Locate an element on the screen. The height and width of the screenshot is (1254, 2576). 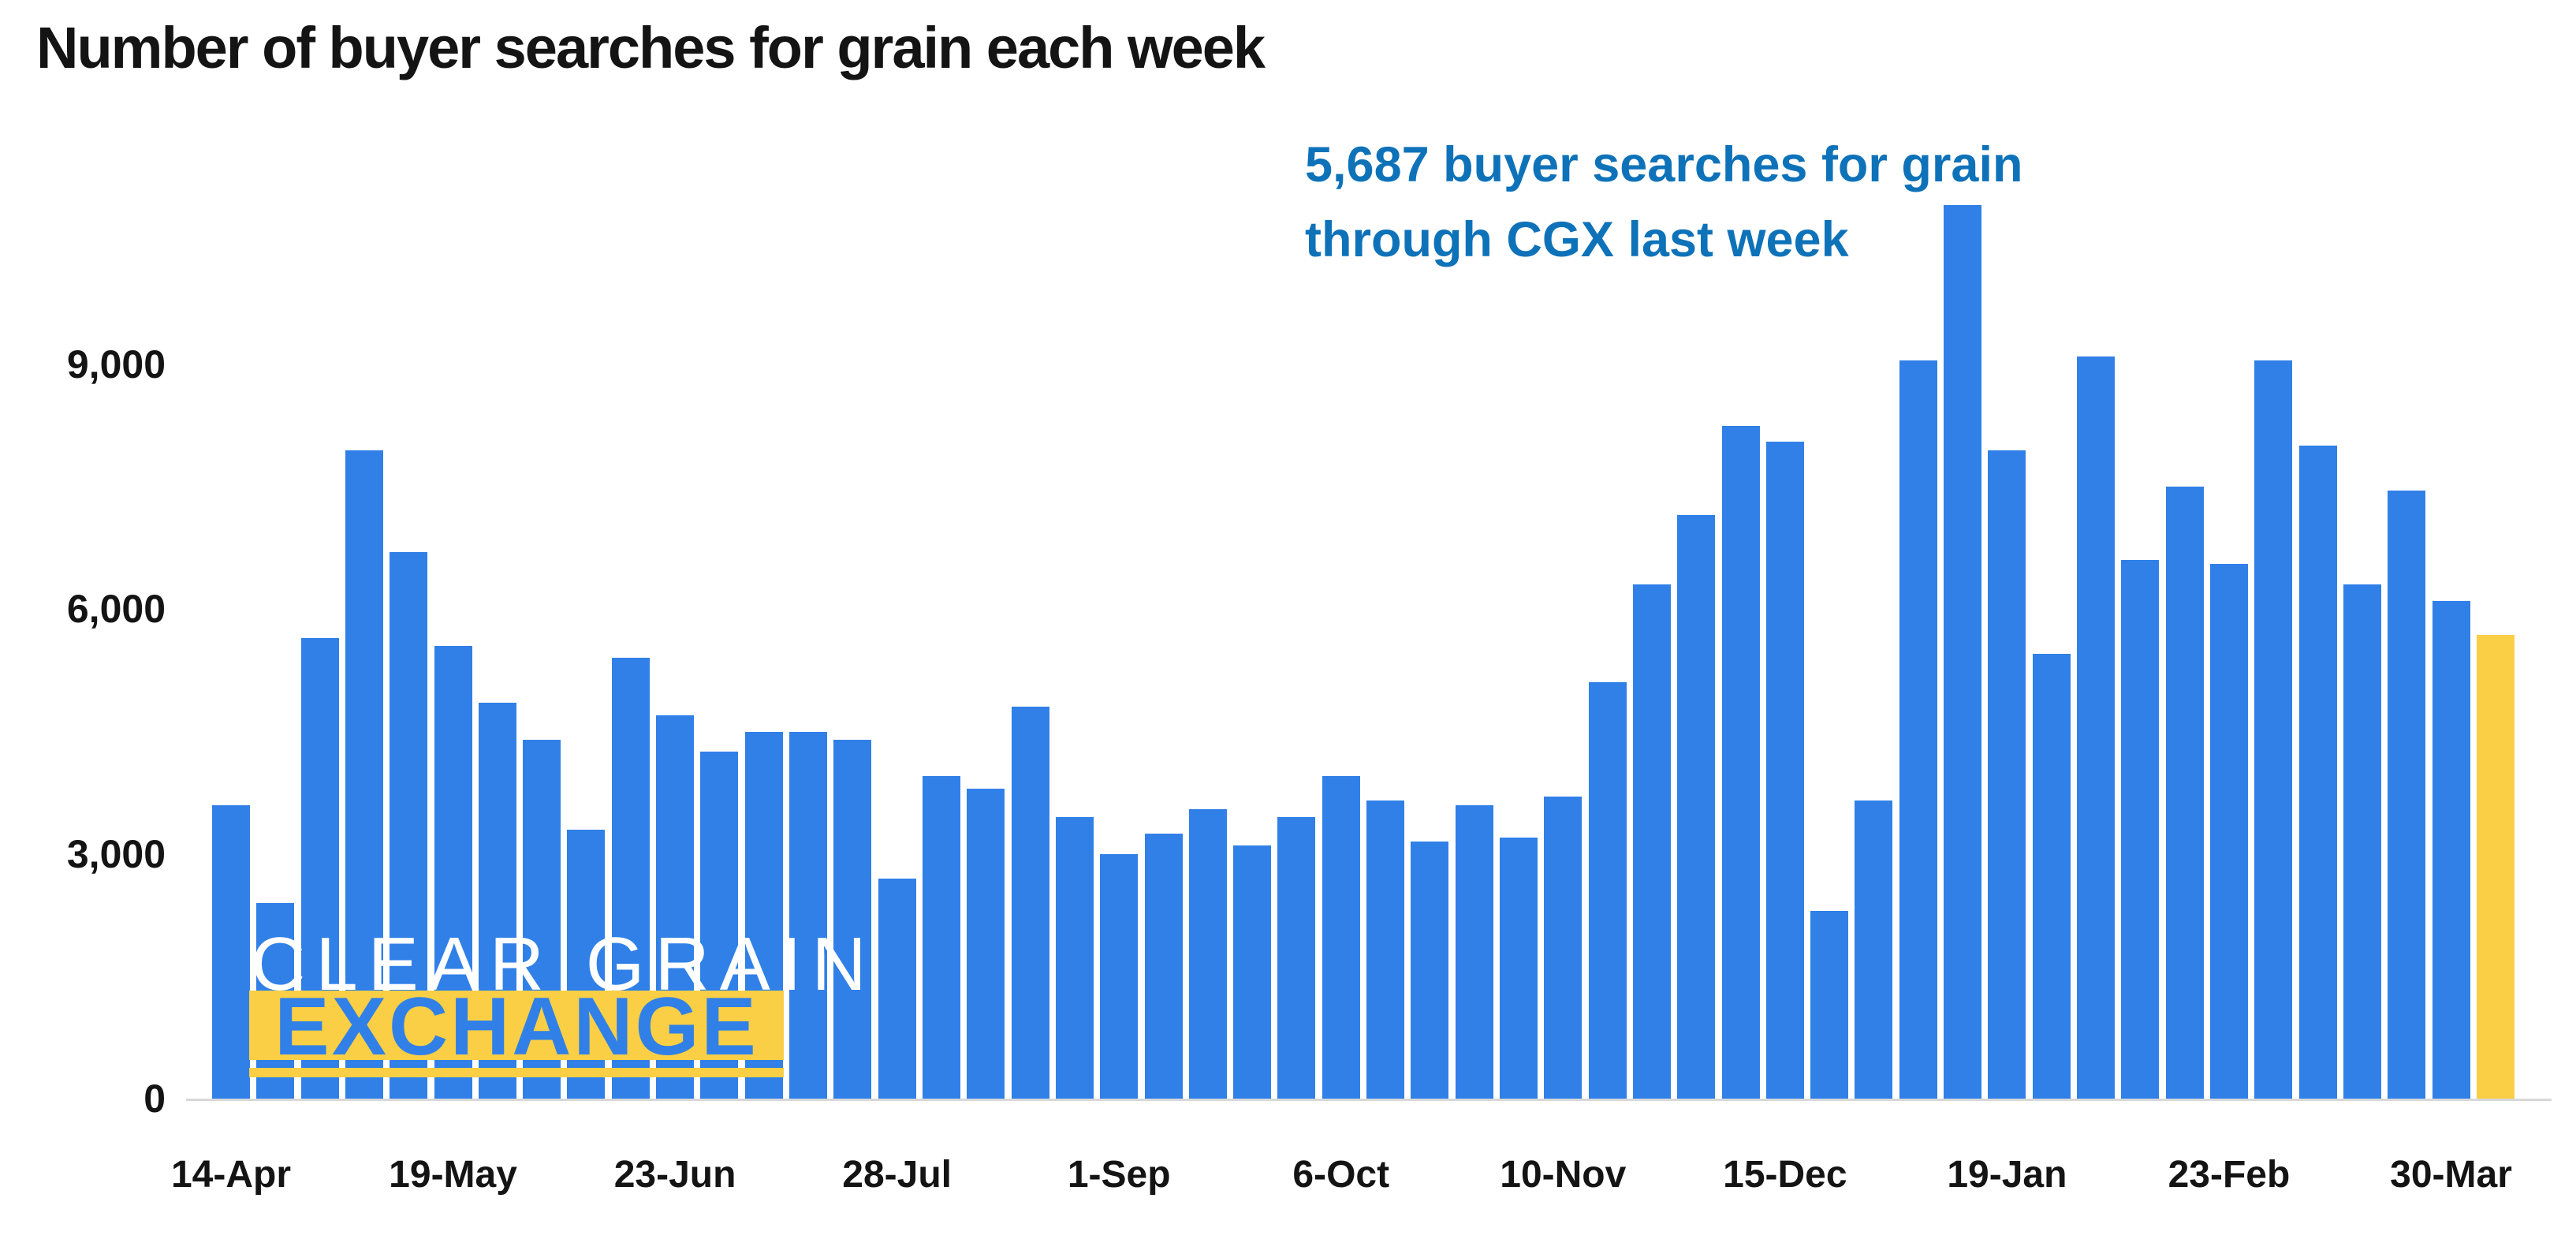
annotation-line-1: 5,687 buyer searches for grain is located at coordinates (1664, 164).